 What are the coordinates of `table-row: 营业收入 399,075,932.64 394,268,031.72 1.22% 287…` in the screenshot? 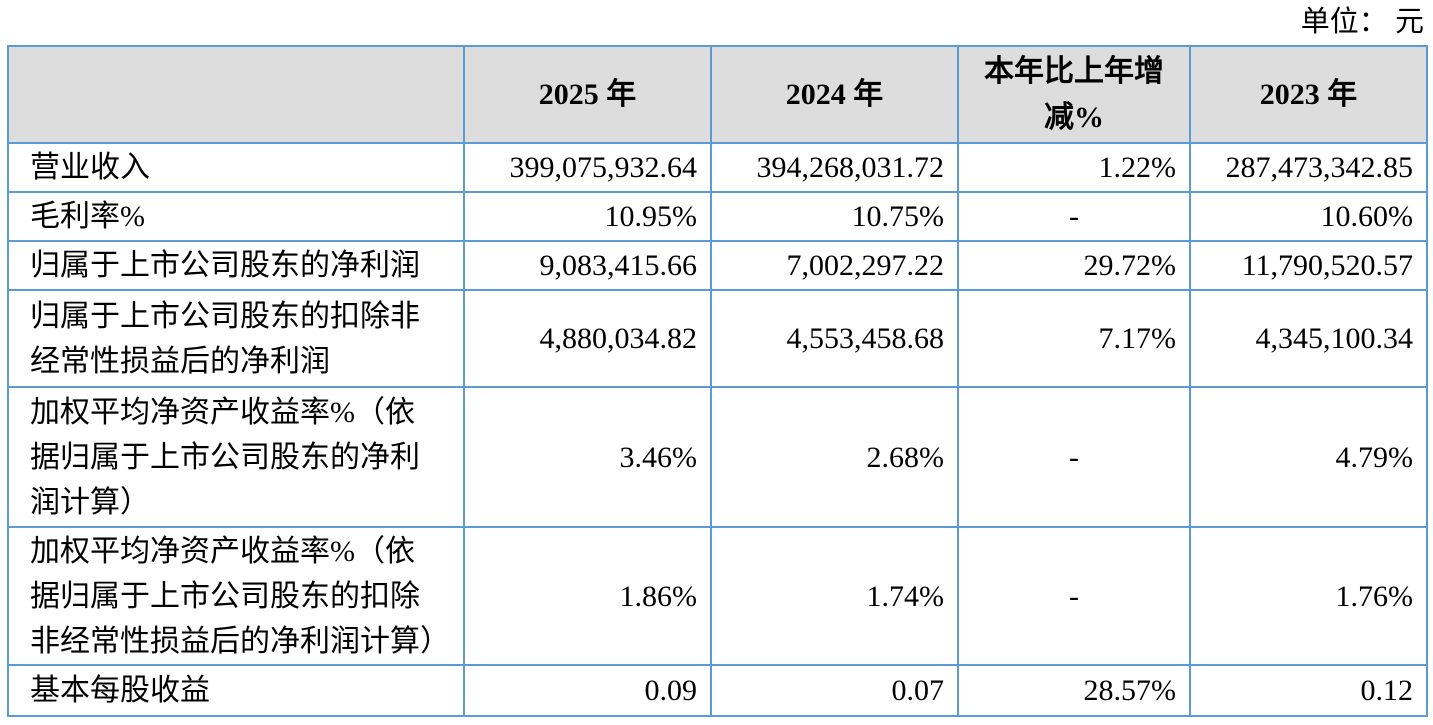 It's located at (717, 167).